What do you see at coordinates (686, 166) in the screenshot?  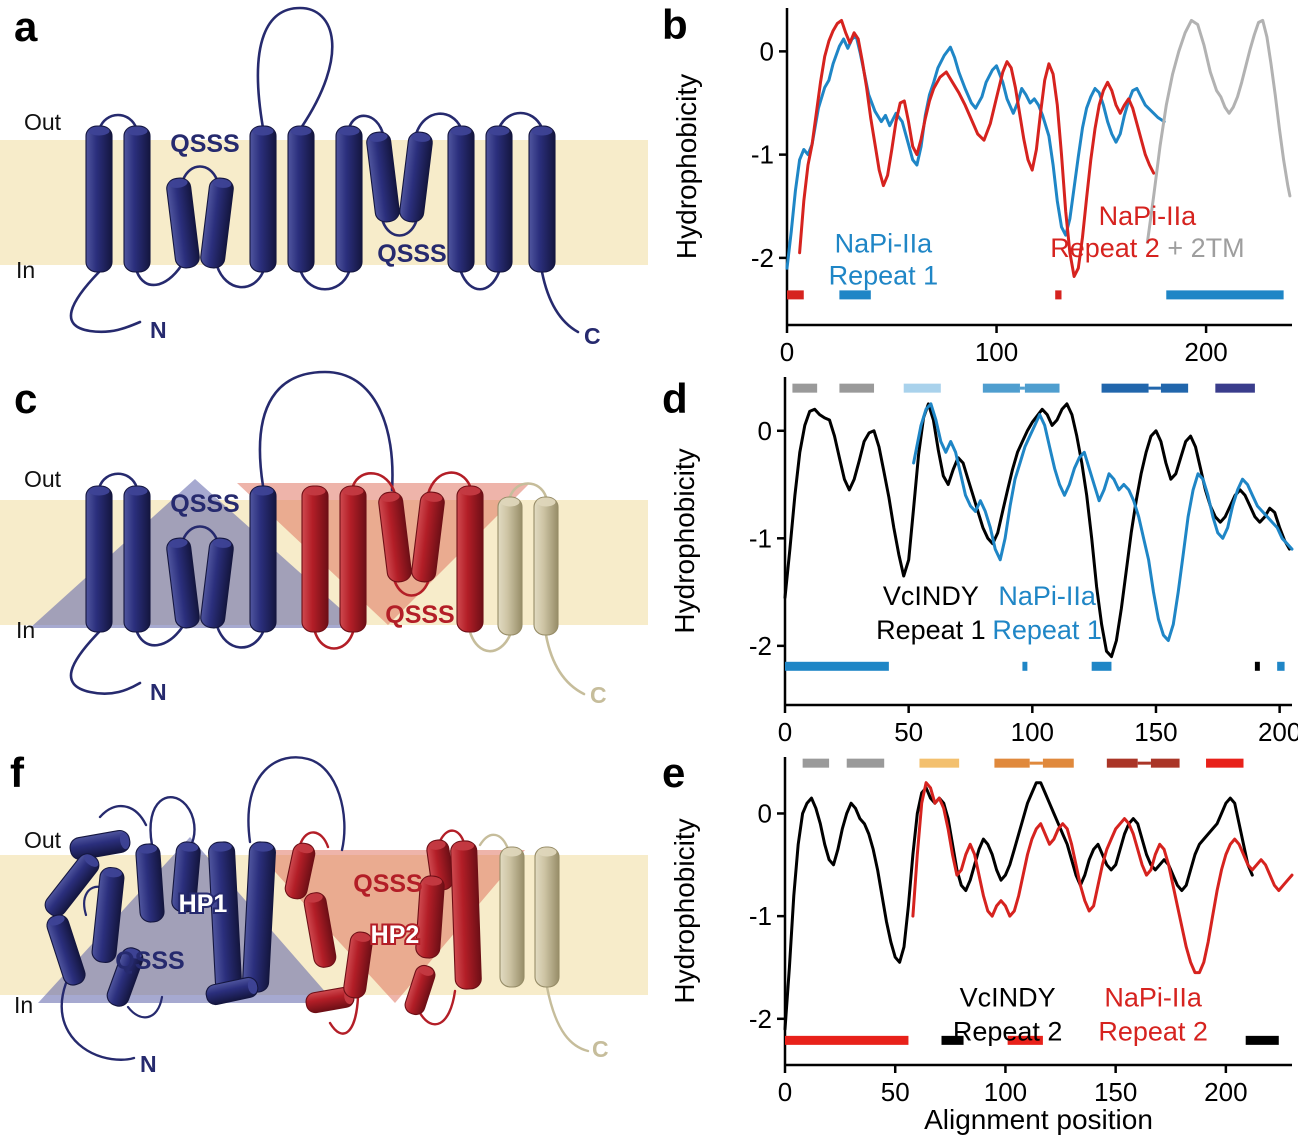 I see `y-axis-label: Hydrophobicity` at bounding box center [686, 166].